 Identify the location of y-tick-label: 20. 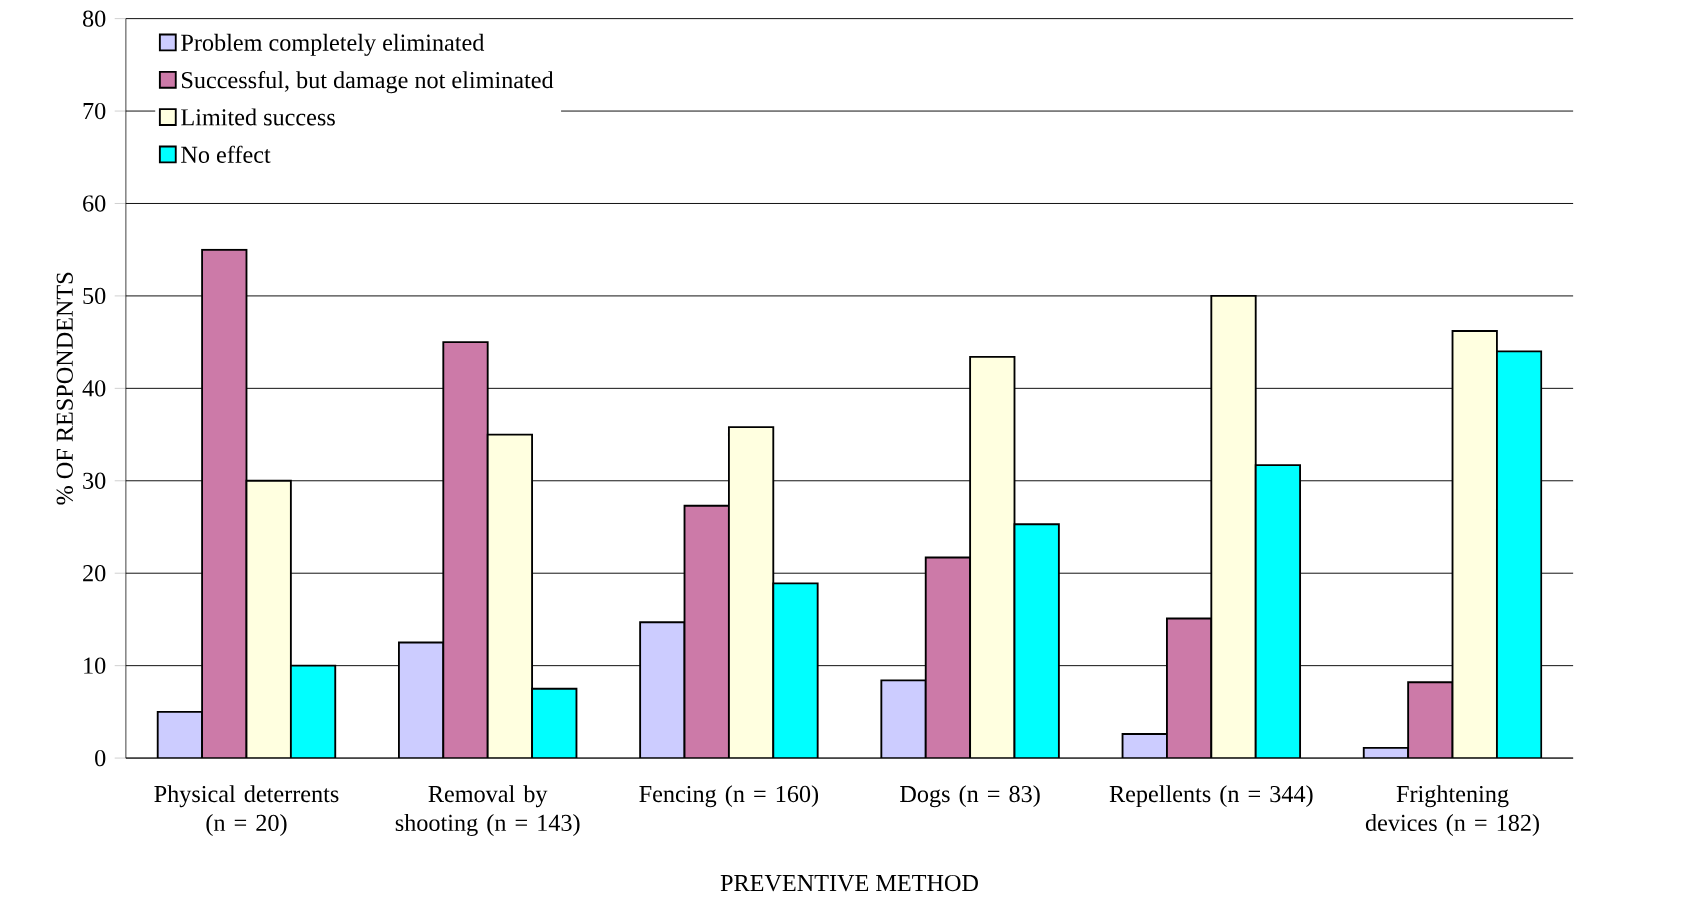
(94, 573).